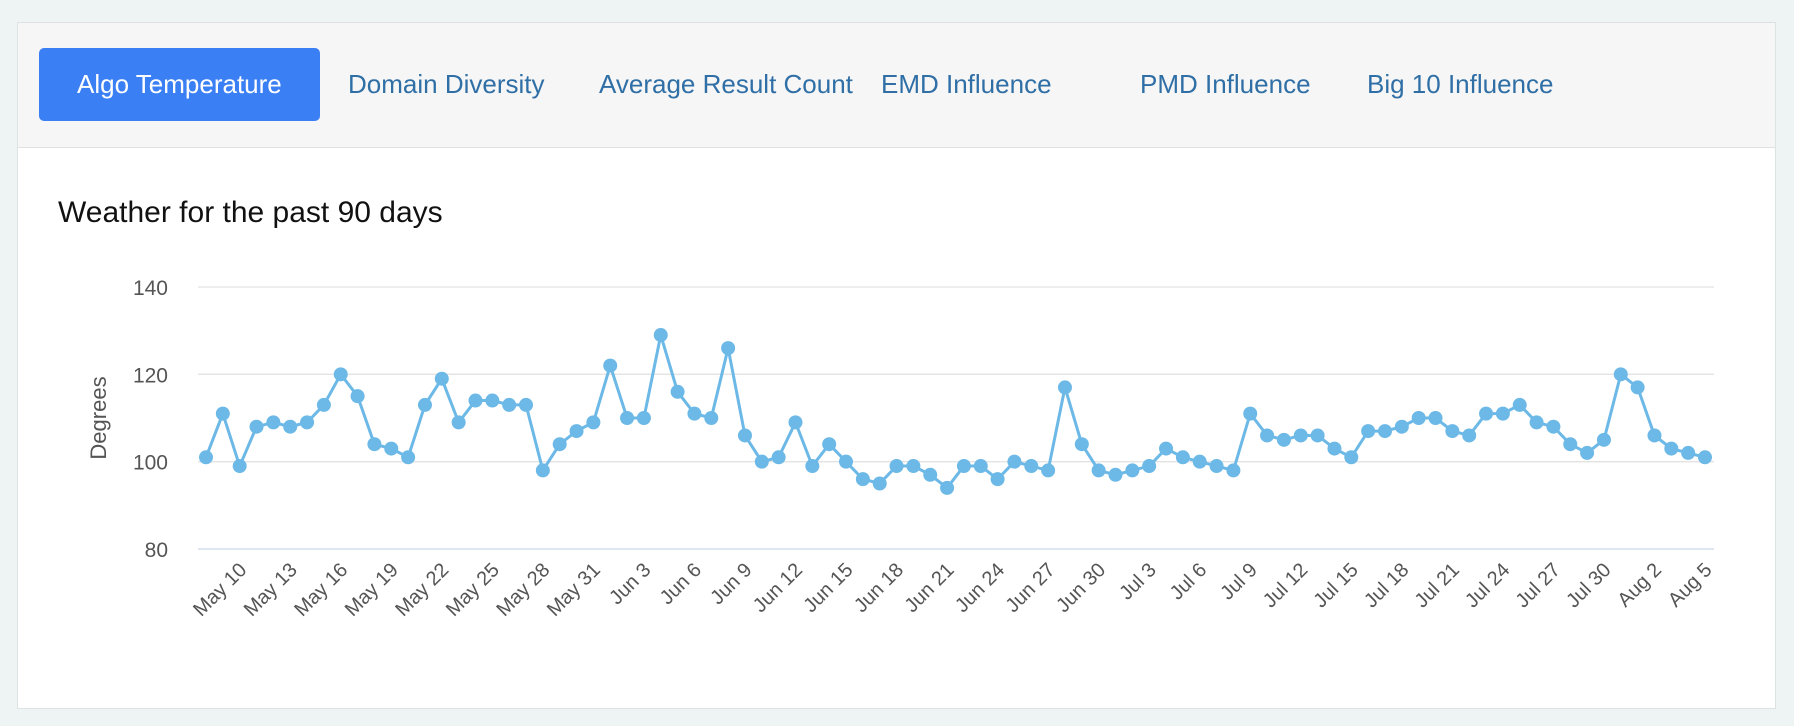 The width and height of the screenshot is (1794, 726). I want to click on x-tick-label: Jul 12, so click(1285, 585).